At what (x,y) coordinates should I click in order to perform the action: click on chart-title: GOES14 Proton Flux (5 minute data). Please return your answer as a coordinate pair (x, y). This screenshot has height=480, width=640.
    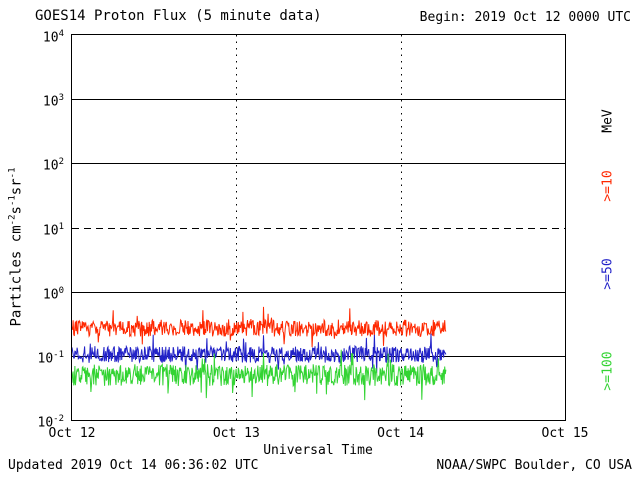
    Looking at the image, I should click on (178, 16).